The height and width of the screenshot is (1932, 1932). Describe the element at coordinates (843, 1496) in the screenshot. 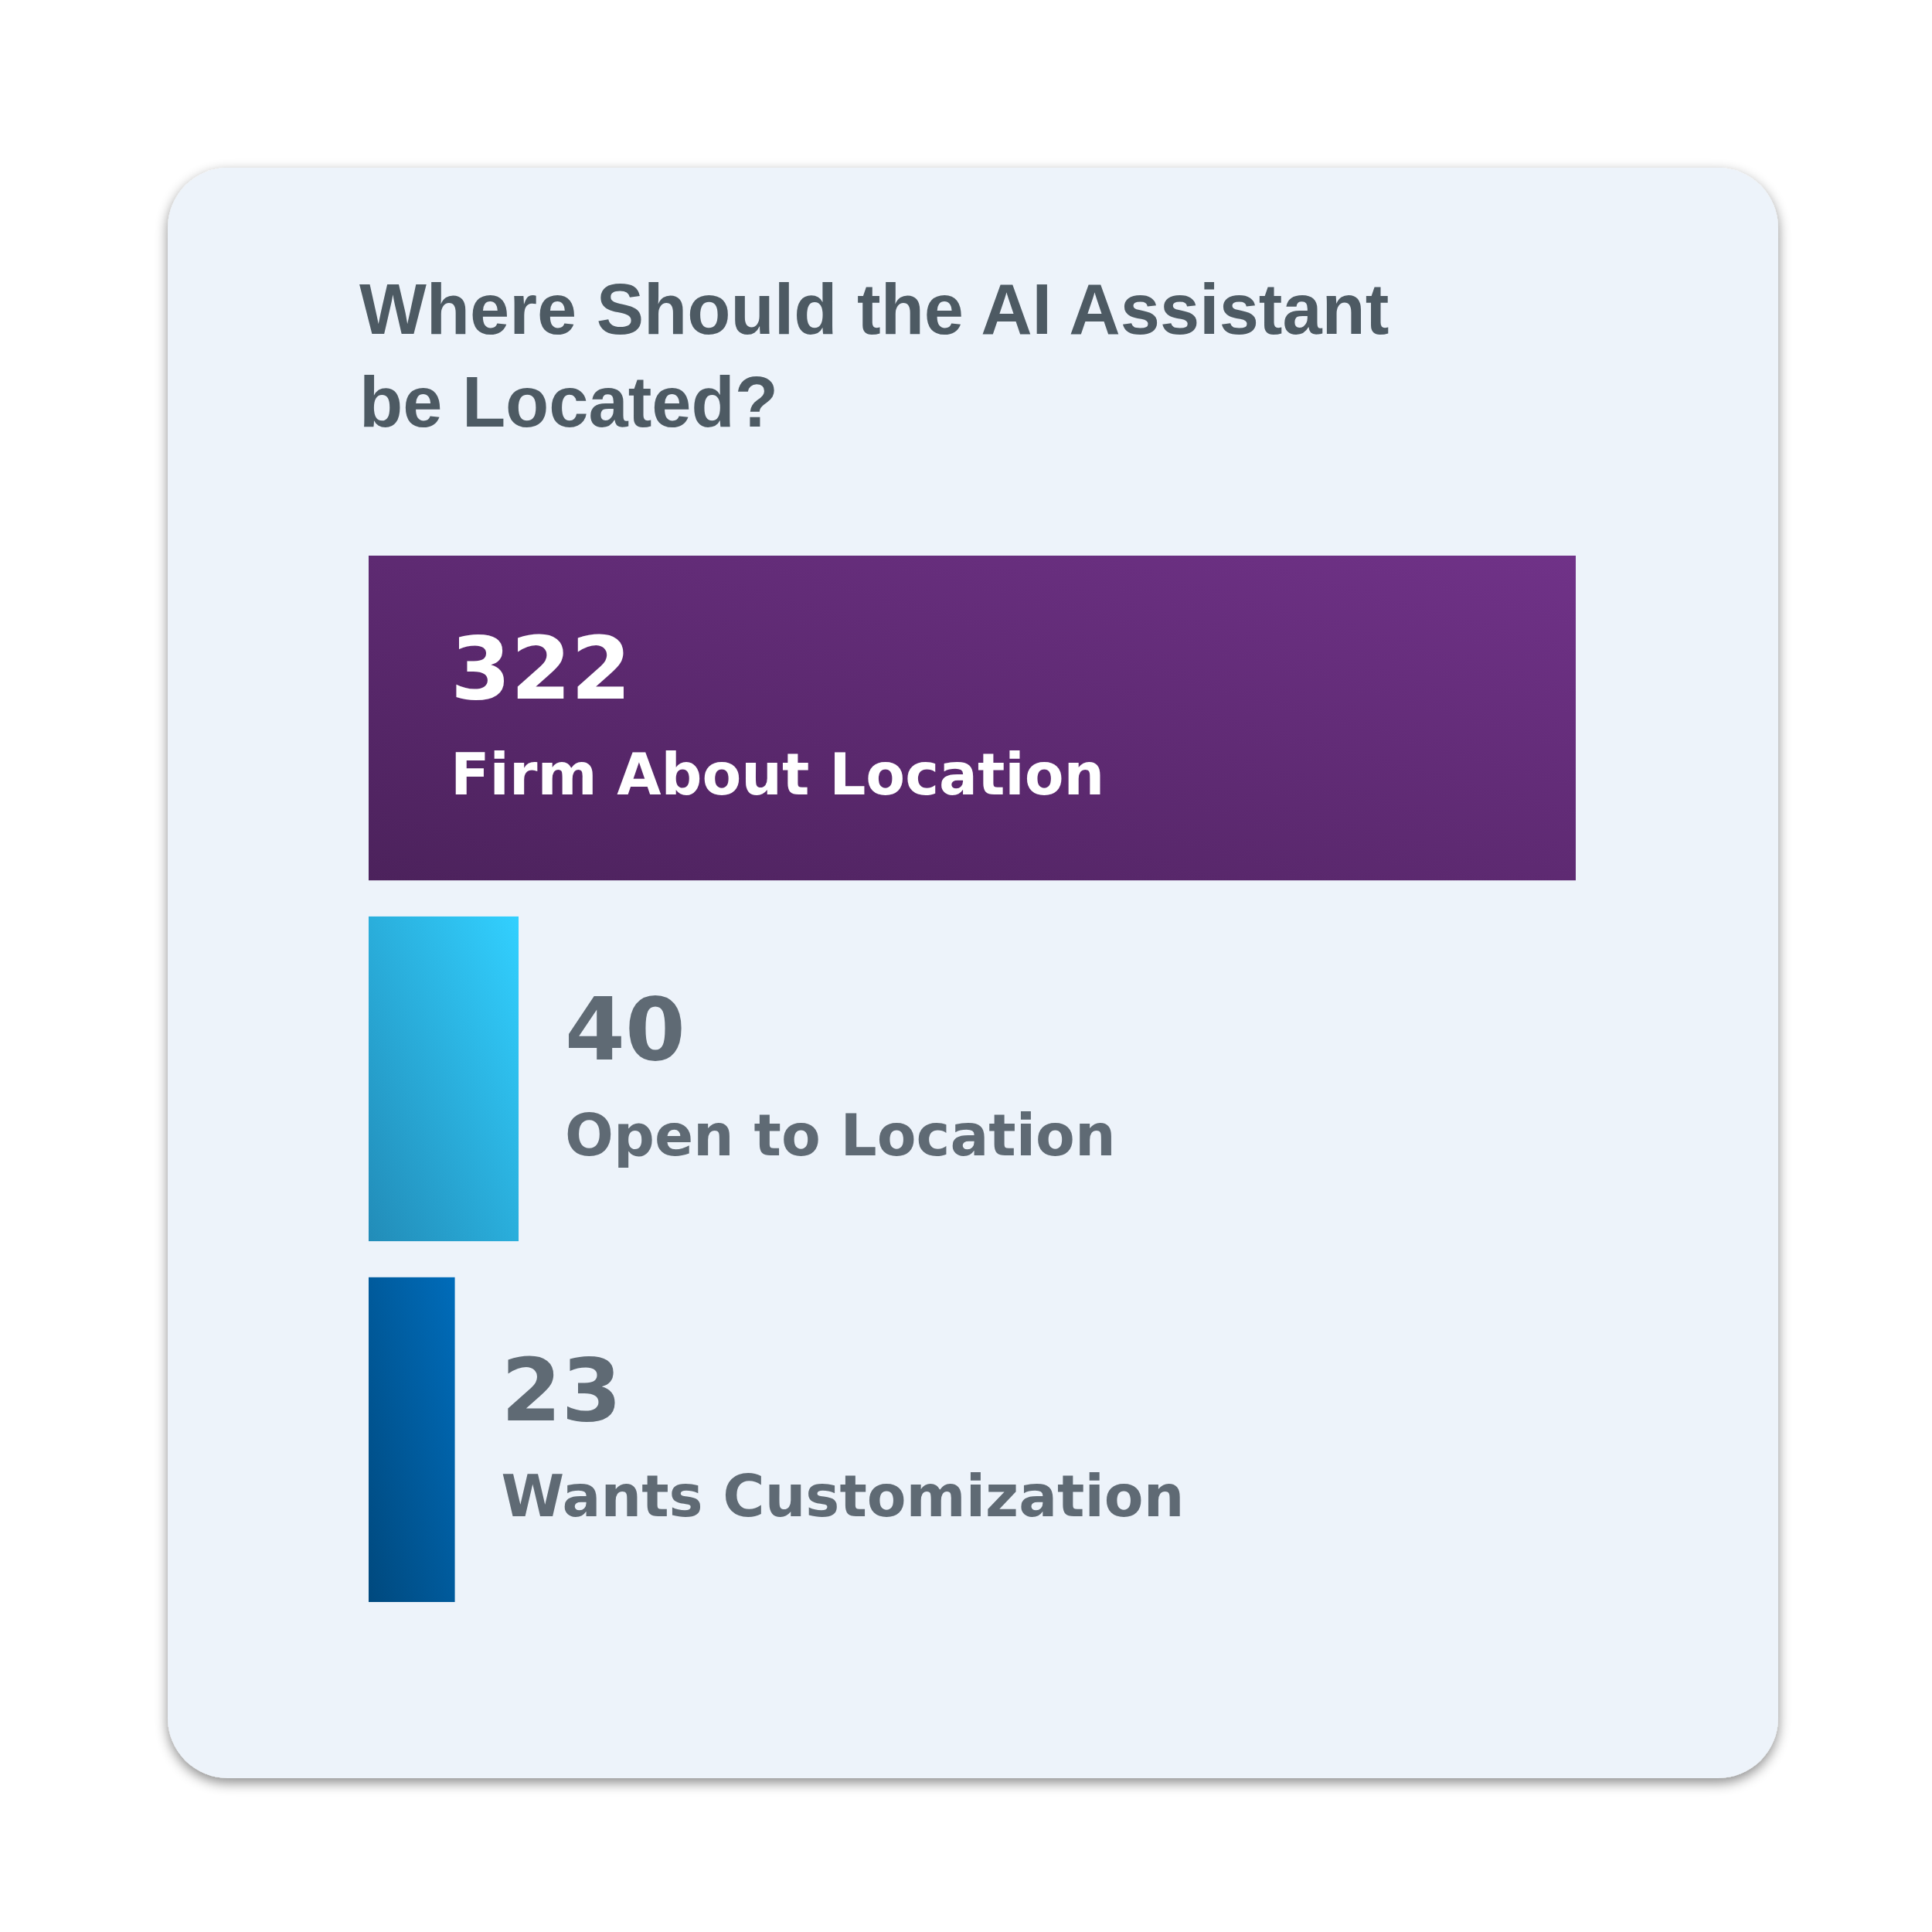

I see `y-tick-label: Wants Customization` at that location.